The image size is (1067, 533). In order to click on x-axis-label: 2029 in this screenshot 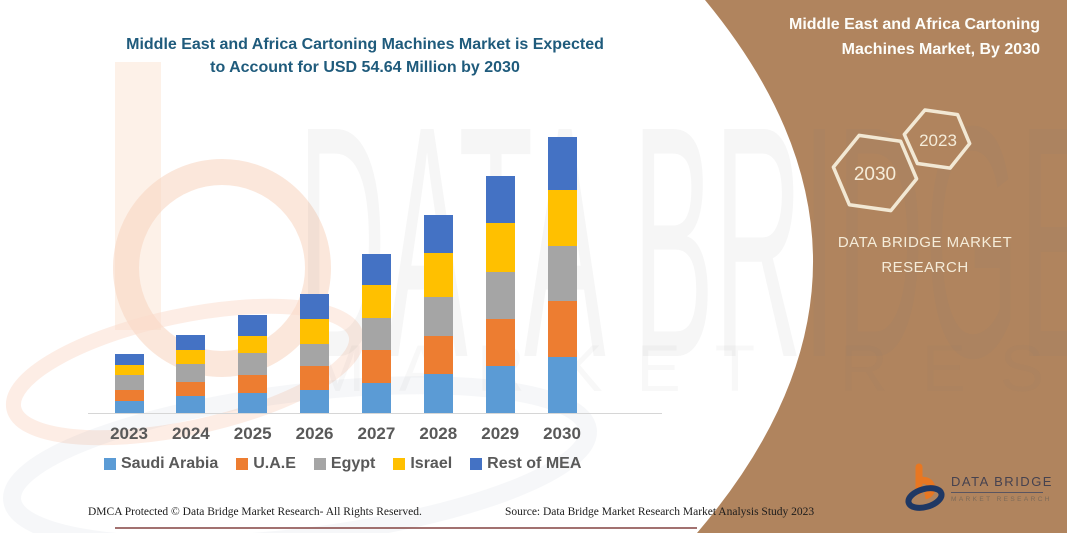, I will do `click(500, 433)`.